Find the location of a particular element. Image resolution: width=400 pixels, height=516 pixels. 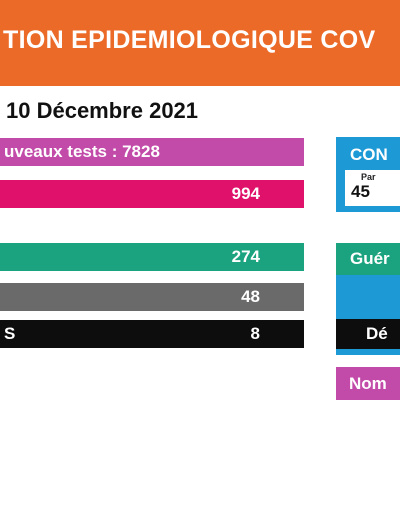

new-tests-bar: uveaux tests : 7828 is located at coordinates (152, 152).